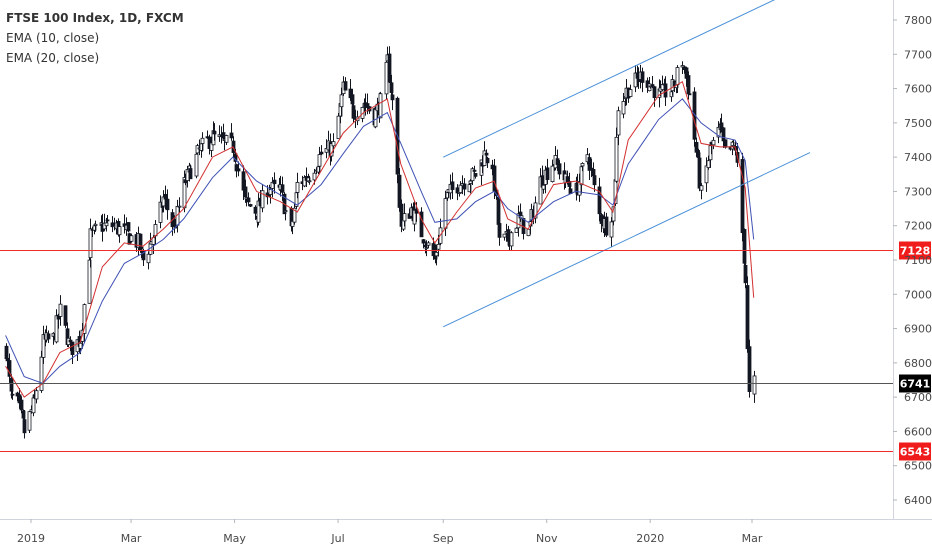 Image resolution: width=932 pixels, height=555 pixels. I want to click on x-tick-label: May, so click(234, 538).